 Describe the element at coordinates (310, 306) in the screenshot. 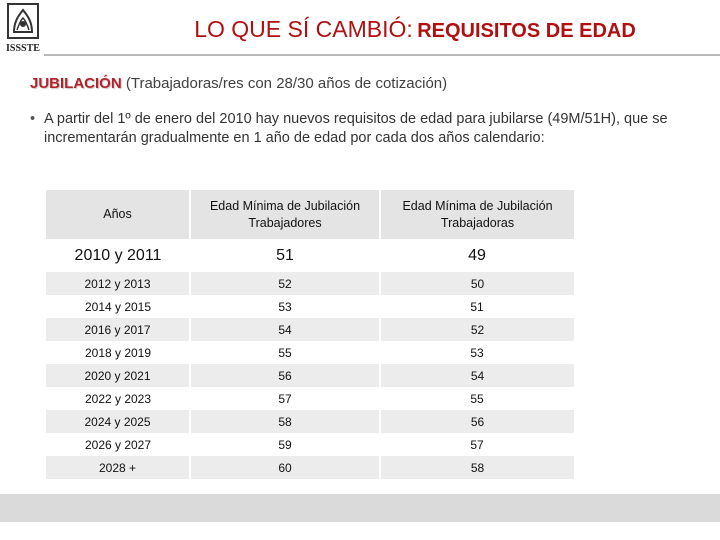

I see `table-row: 2014 y 2015 53 51` at that location.